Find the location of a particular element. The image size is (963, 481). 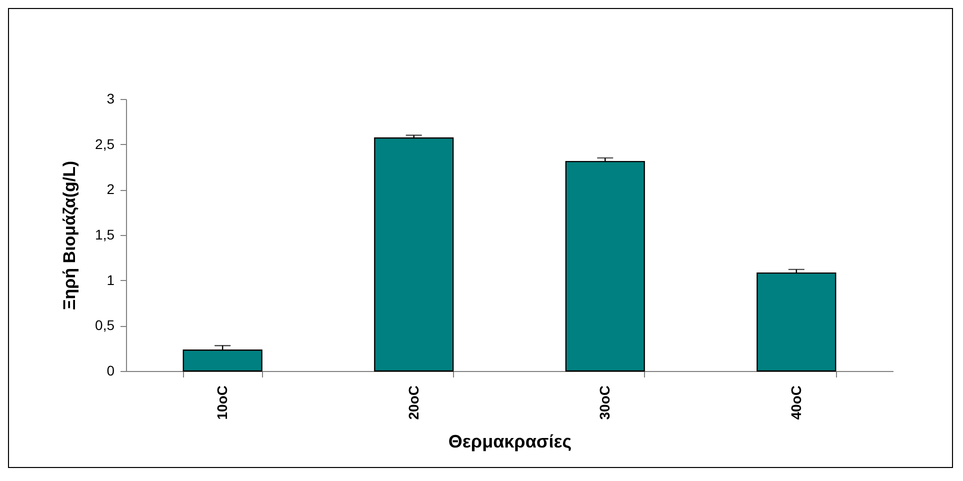

x-tick-label: 40oC is located at coordinates (796, 403).